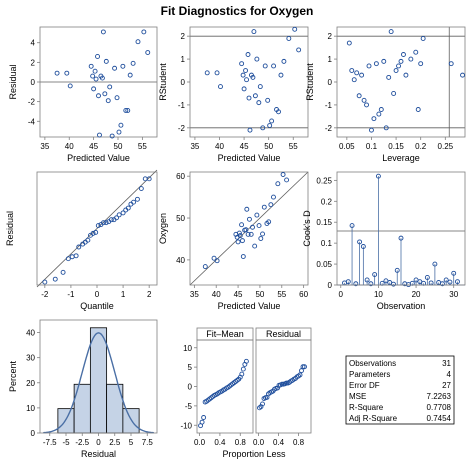 Image resolution: width=474 pixels, height=474 pixels. What do you see at coordinates (131, 442) in the screenshot?
I see `x-tick-label: 5` at bounding box center [131, 442].